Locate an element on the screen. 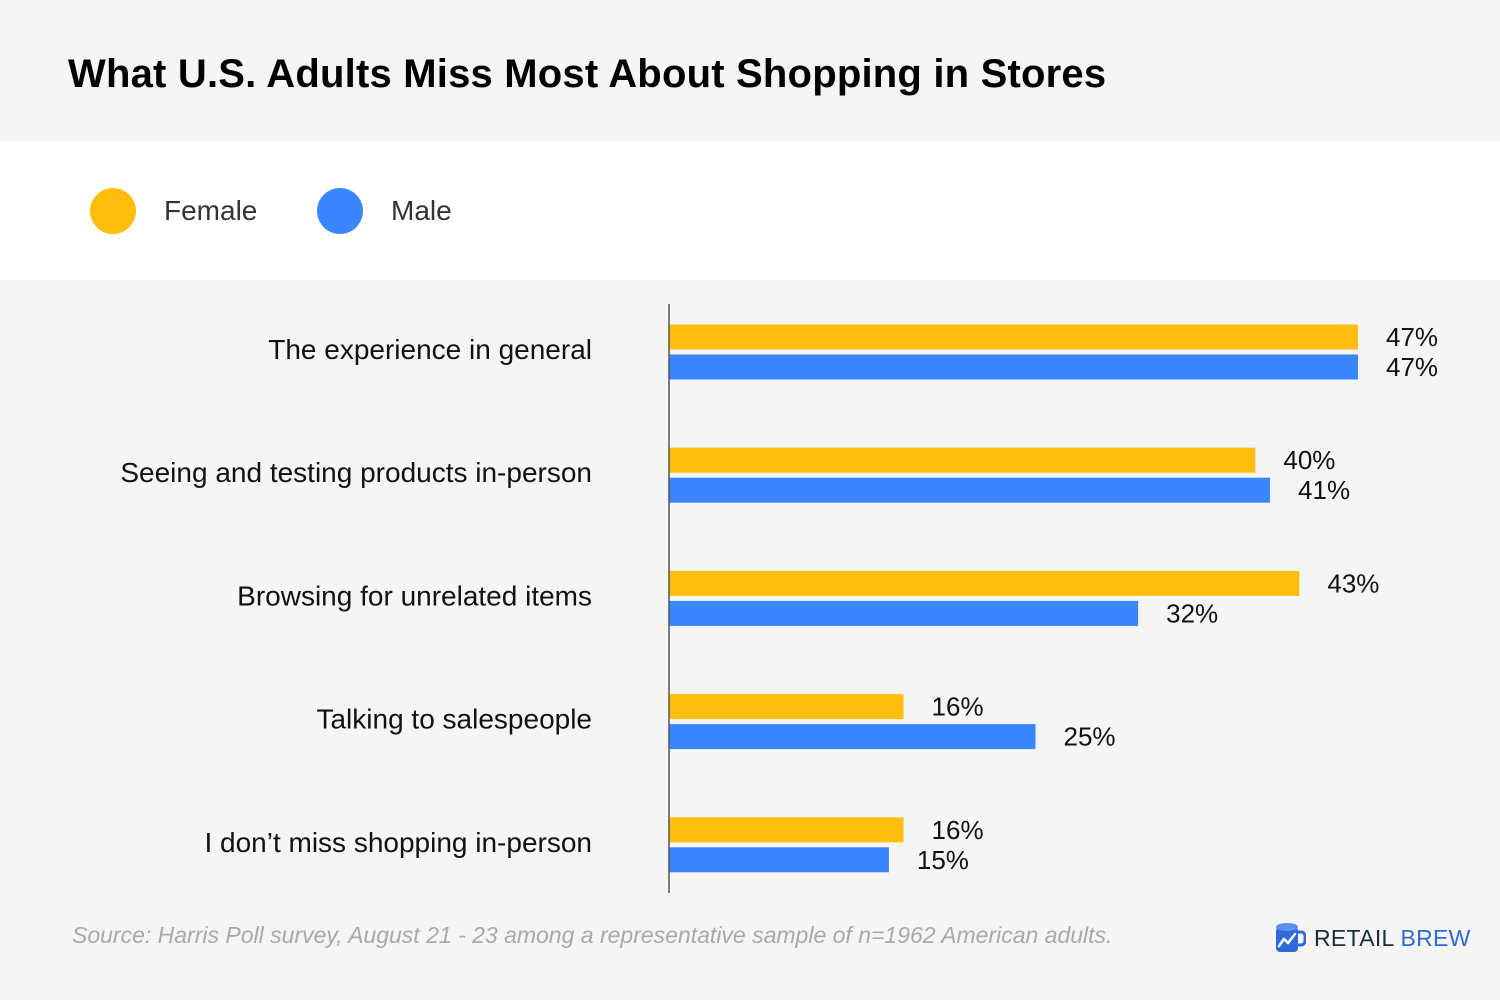  legend-item-male: Male is located at coordinates (384, 211).